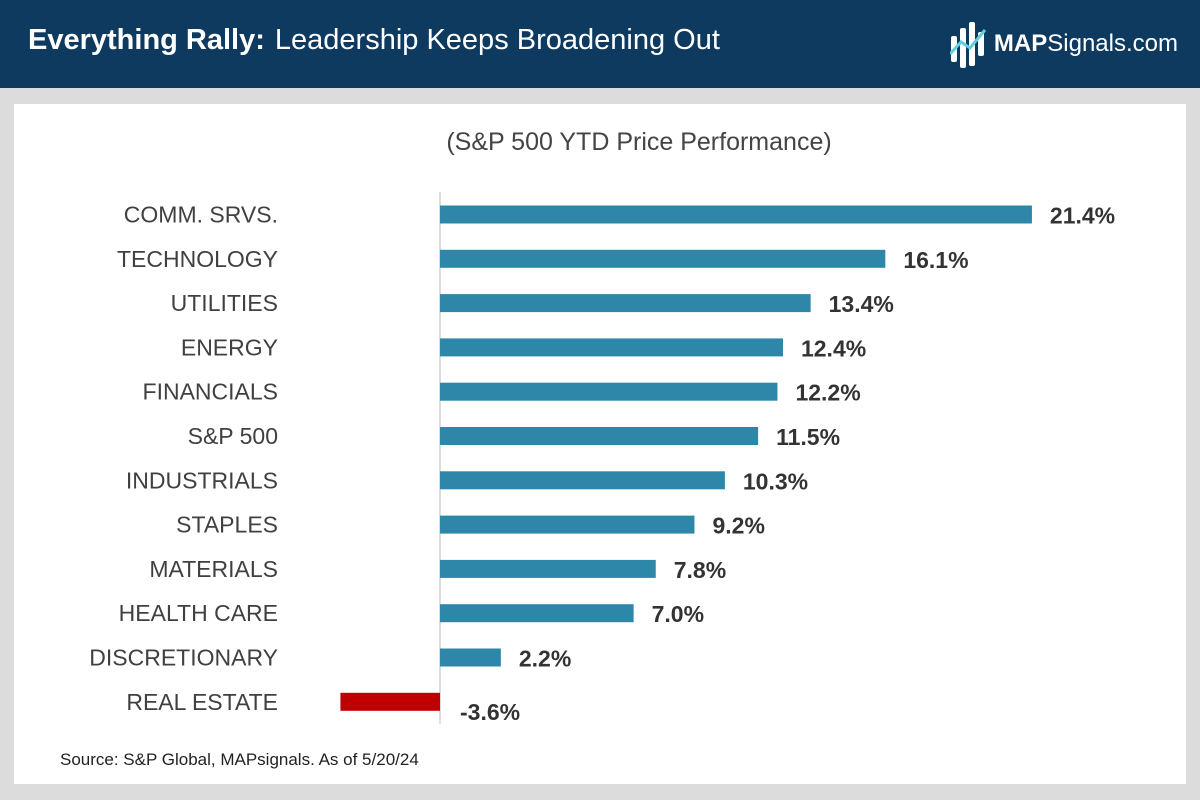 The width and height of the screenshot is (1200, 800). Describe the element at coordinates (146, 40) in the screenshot. I see `title-bold: Everything Rally:` at that location.